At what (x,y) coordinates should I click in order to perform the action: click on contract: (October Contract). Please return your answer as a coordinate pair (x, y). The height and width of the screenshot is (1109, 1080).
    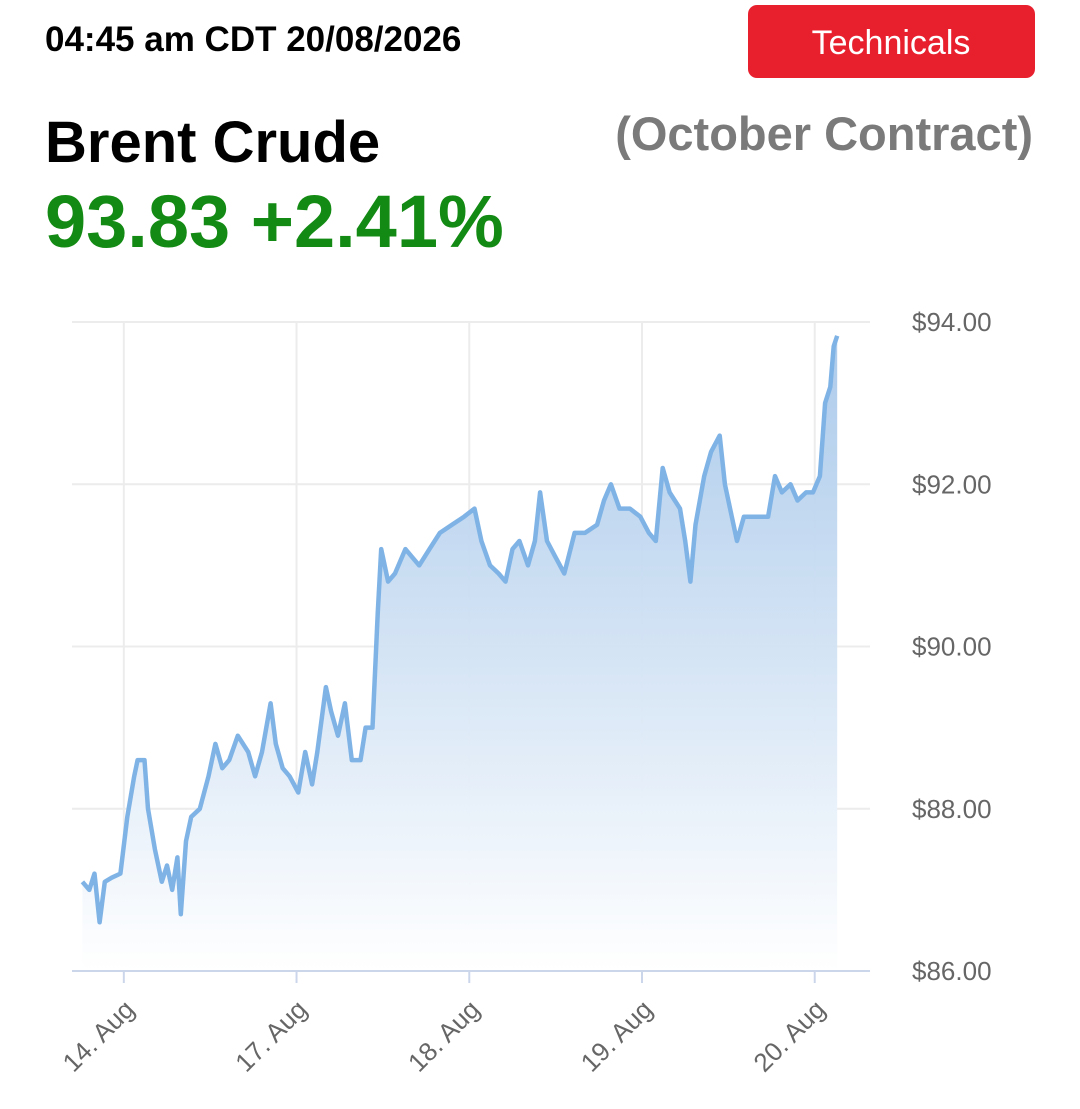
    Looking at the image, I should click on (824, 133).